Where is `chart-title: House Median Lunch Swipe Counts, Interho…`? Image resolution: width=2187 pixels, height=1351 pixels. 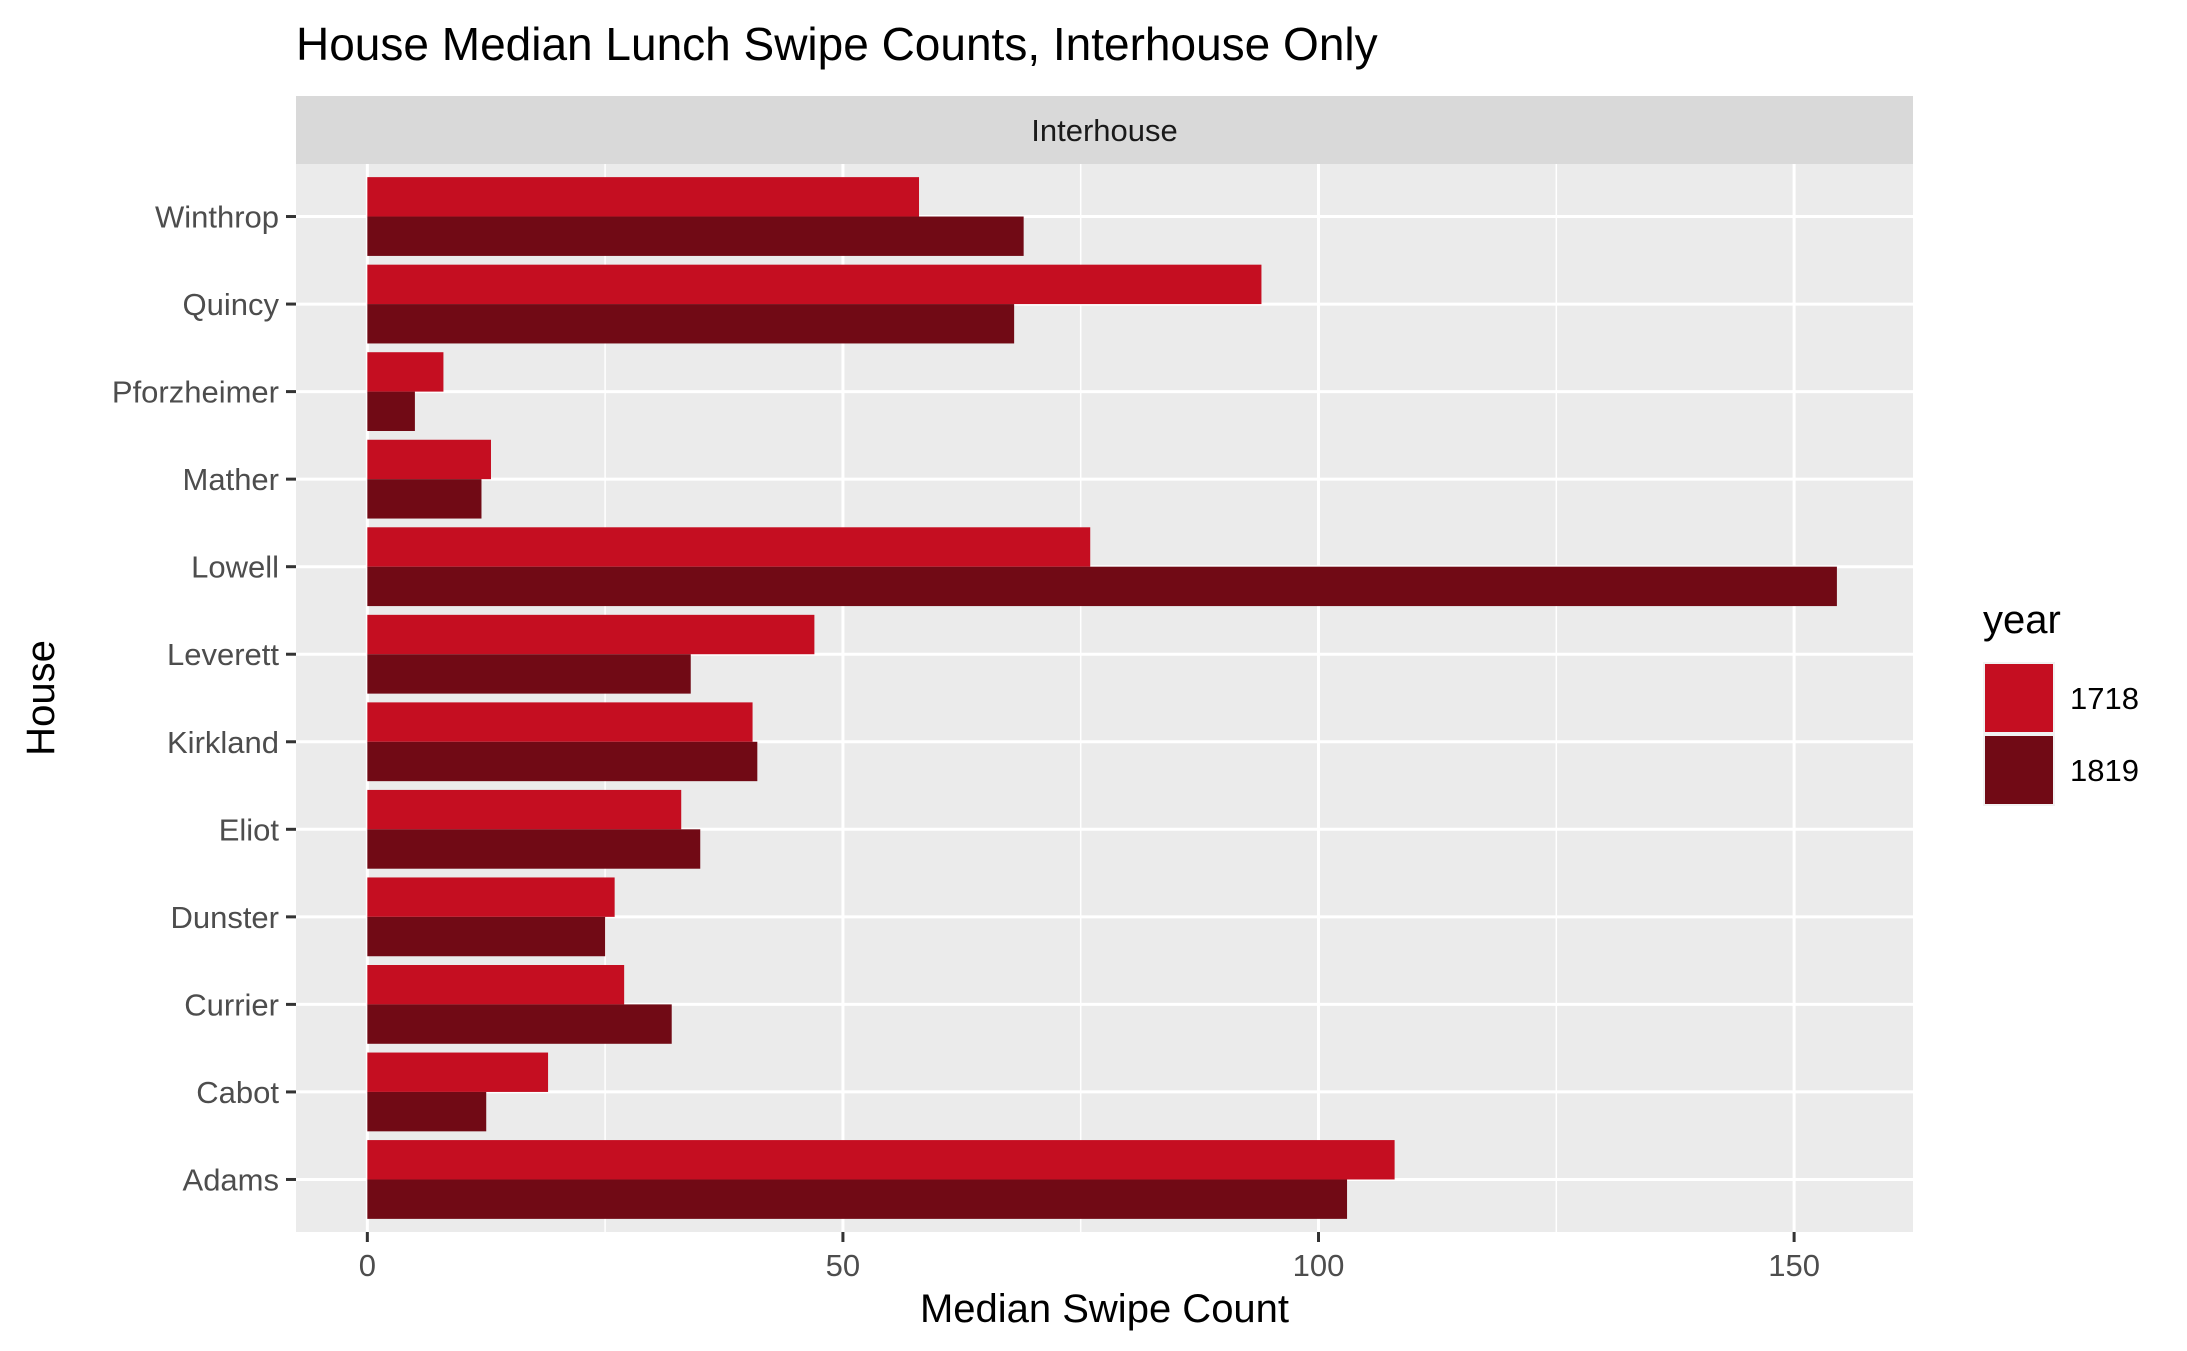
chart-title: House Median Lunch Swipe Counts, Interho… is located at coordinates (837, 44).